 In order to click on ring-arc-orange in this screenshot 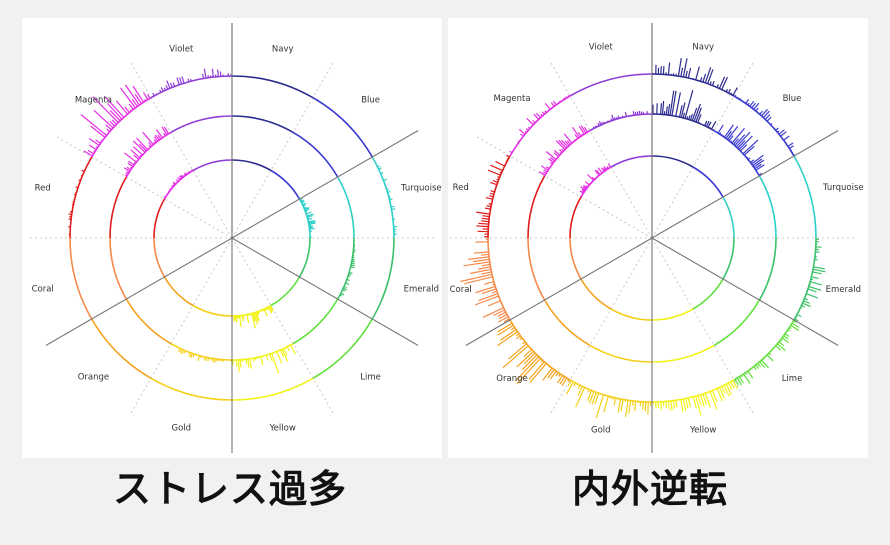, I will do `click(121, 348)`.